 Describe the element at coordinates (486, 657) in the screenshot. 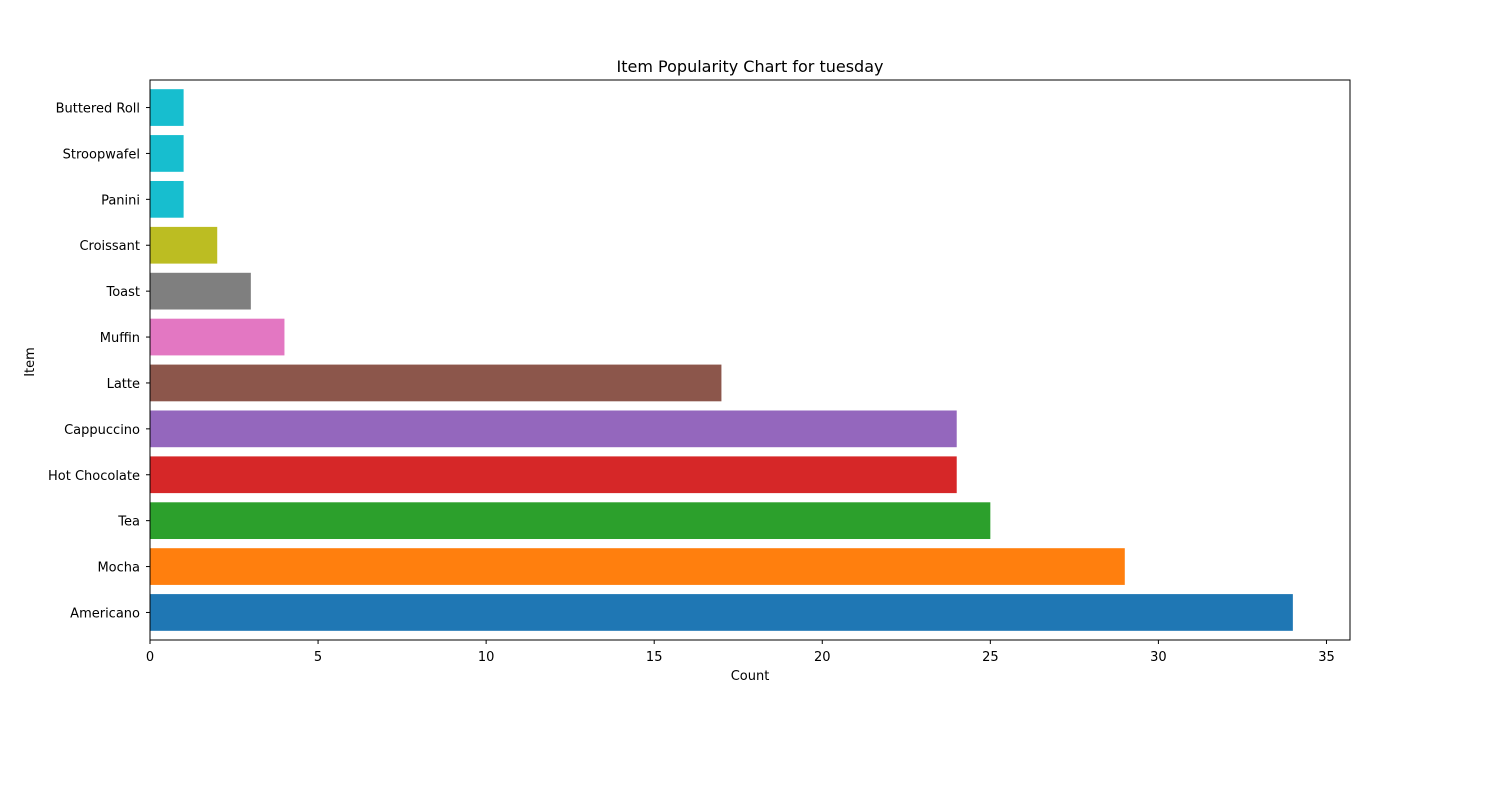

I see `x-tick-label-10: 10` at that location.